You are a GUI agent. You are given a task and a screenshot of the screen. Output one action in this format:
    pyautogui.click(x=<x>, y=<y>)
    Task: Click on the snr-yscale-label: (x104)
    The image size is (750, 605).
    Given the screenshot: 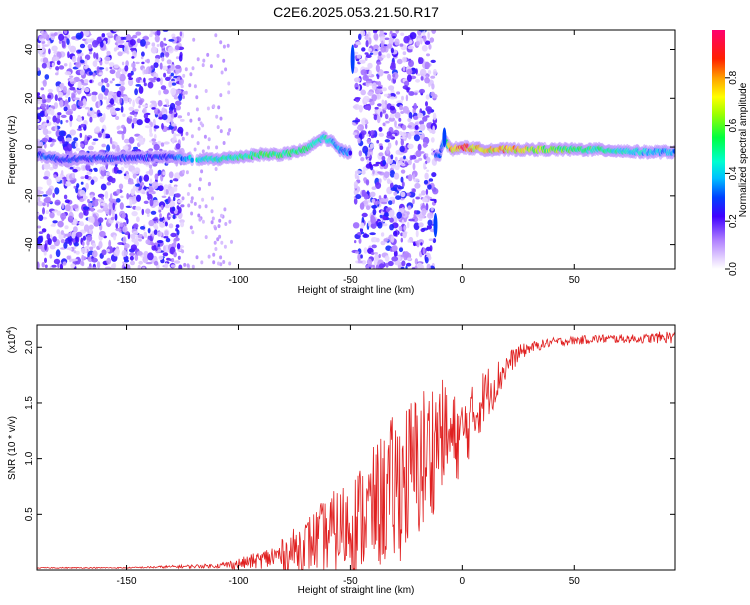 What is the action you would take?
    pyautogui.click(x=12, y=340)
    